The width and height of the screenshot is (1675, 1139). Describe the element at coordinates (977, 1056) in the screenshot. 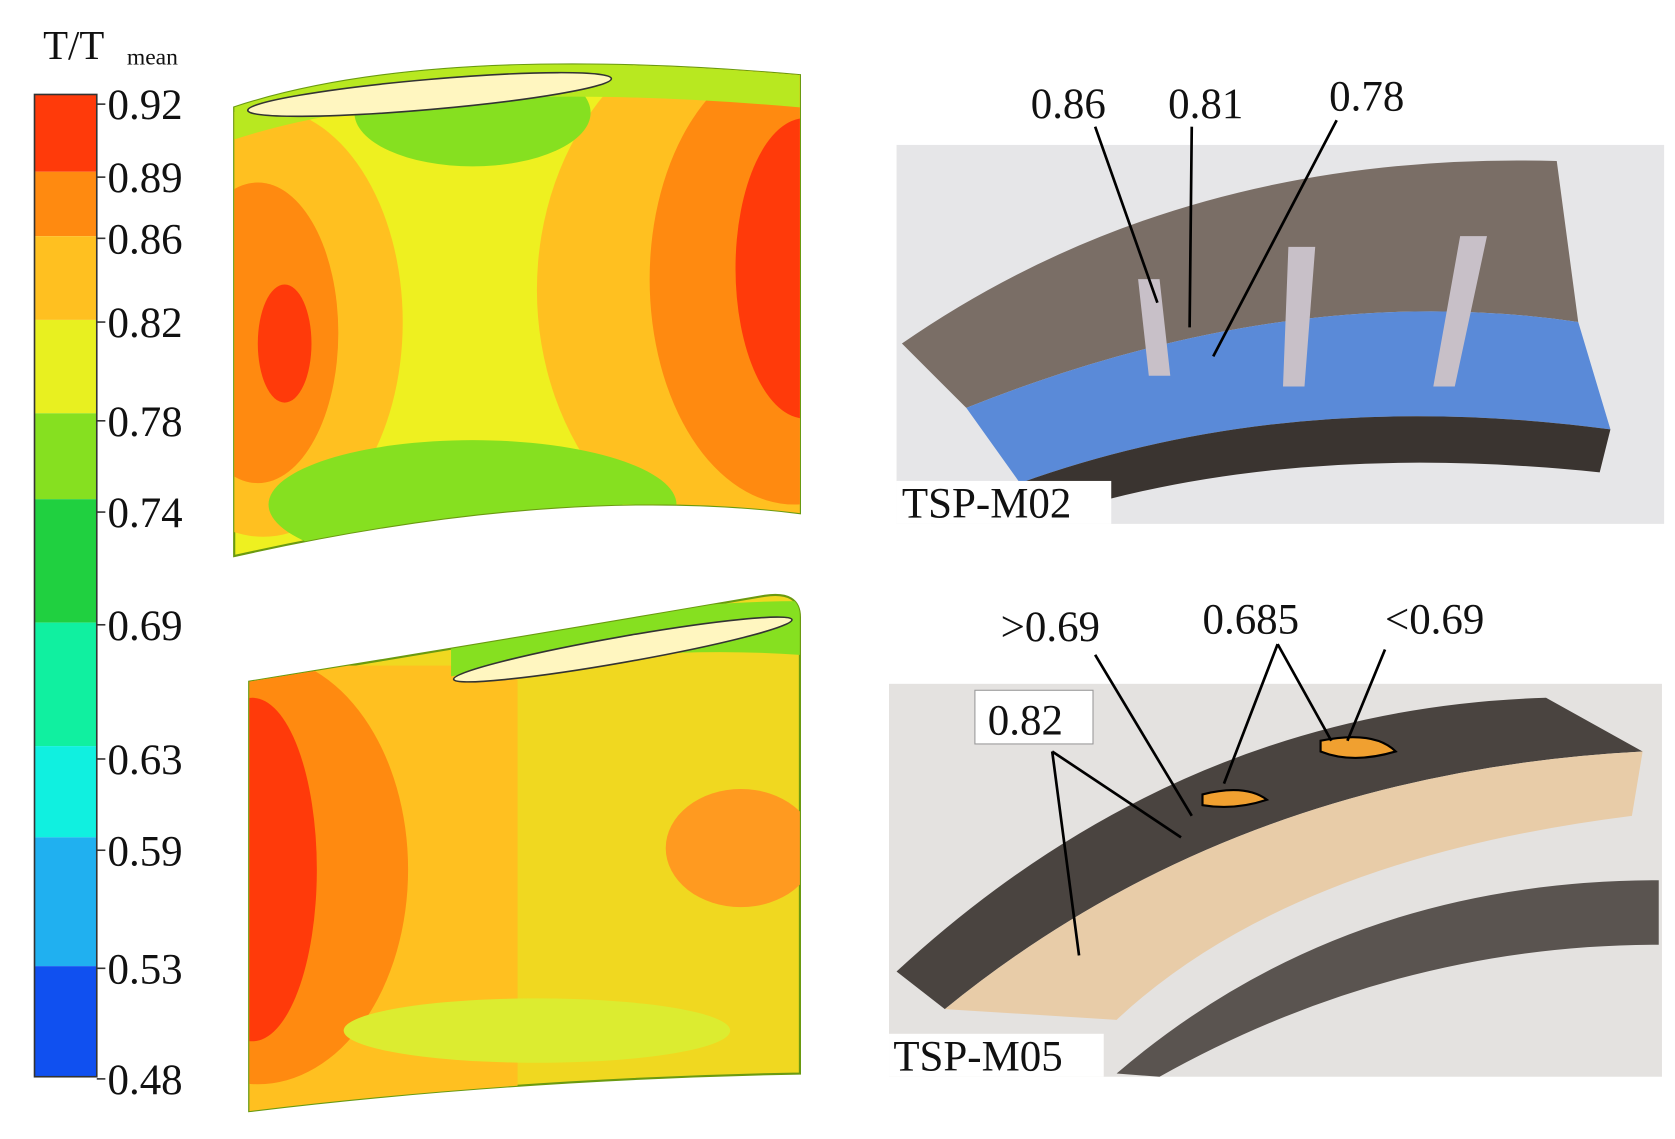

I see `panel-label: TSP-M05` at that location.